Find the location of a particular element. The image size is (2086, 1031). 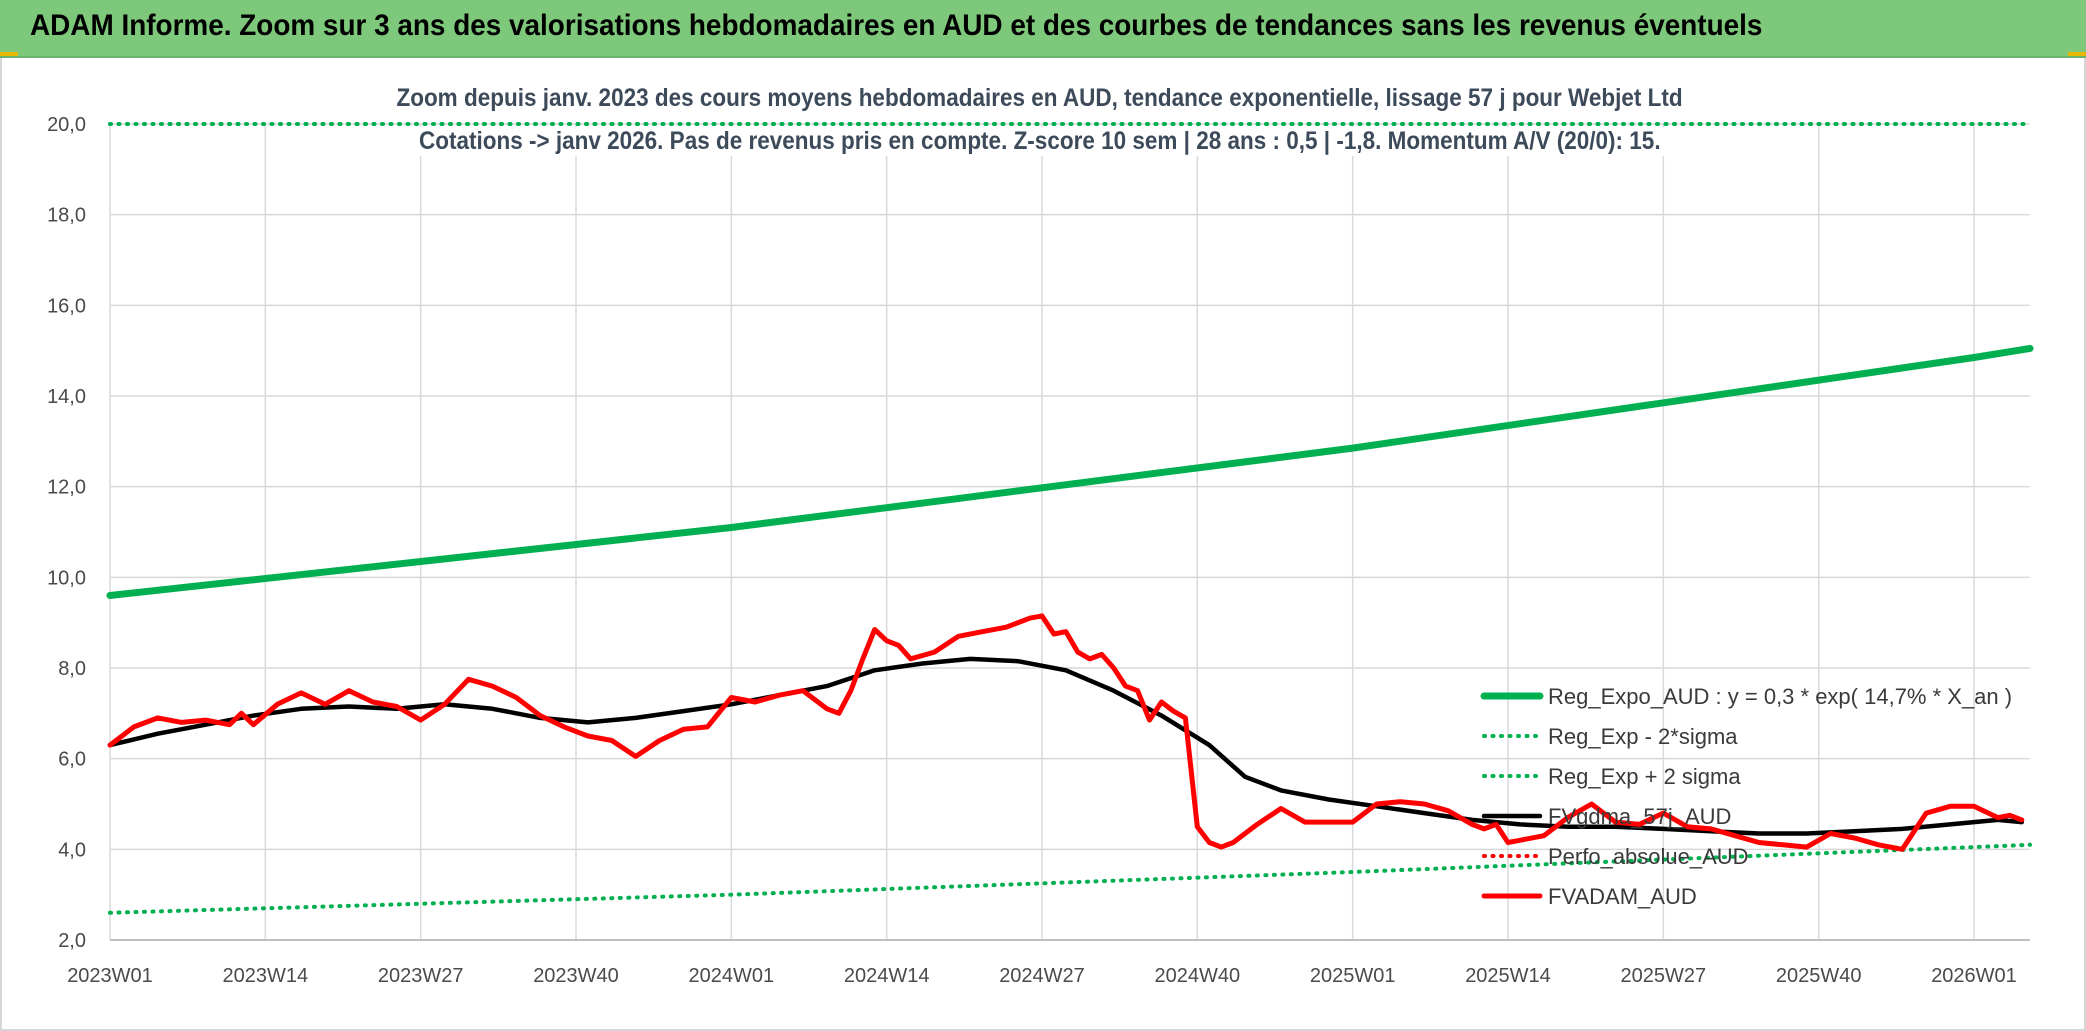

x-tick-label: 2024W27 is located at coordinates (1042, 976).